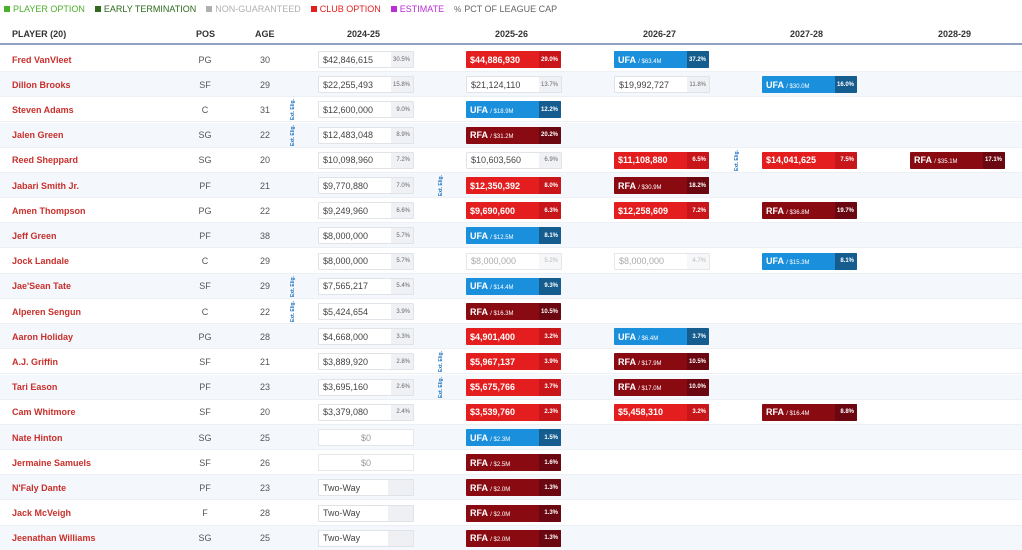 This screenshot has width=1022, height=550. What do you see at coordinates (661, 387) in the screenshot?
I see `salary-y3-rfa: RFA / $17.0M 10.0%` at bounding box center [661, 387].